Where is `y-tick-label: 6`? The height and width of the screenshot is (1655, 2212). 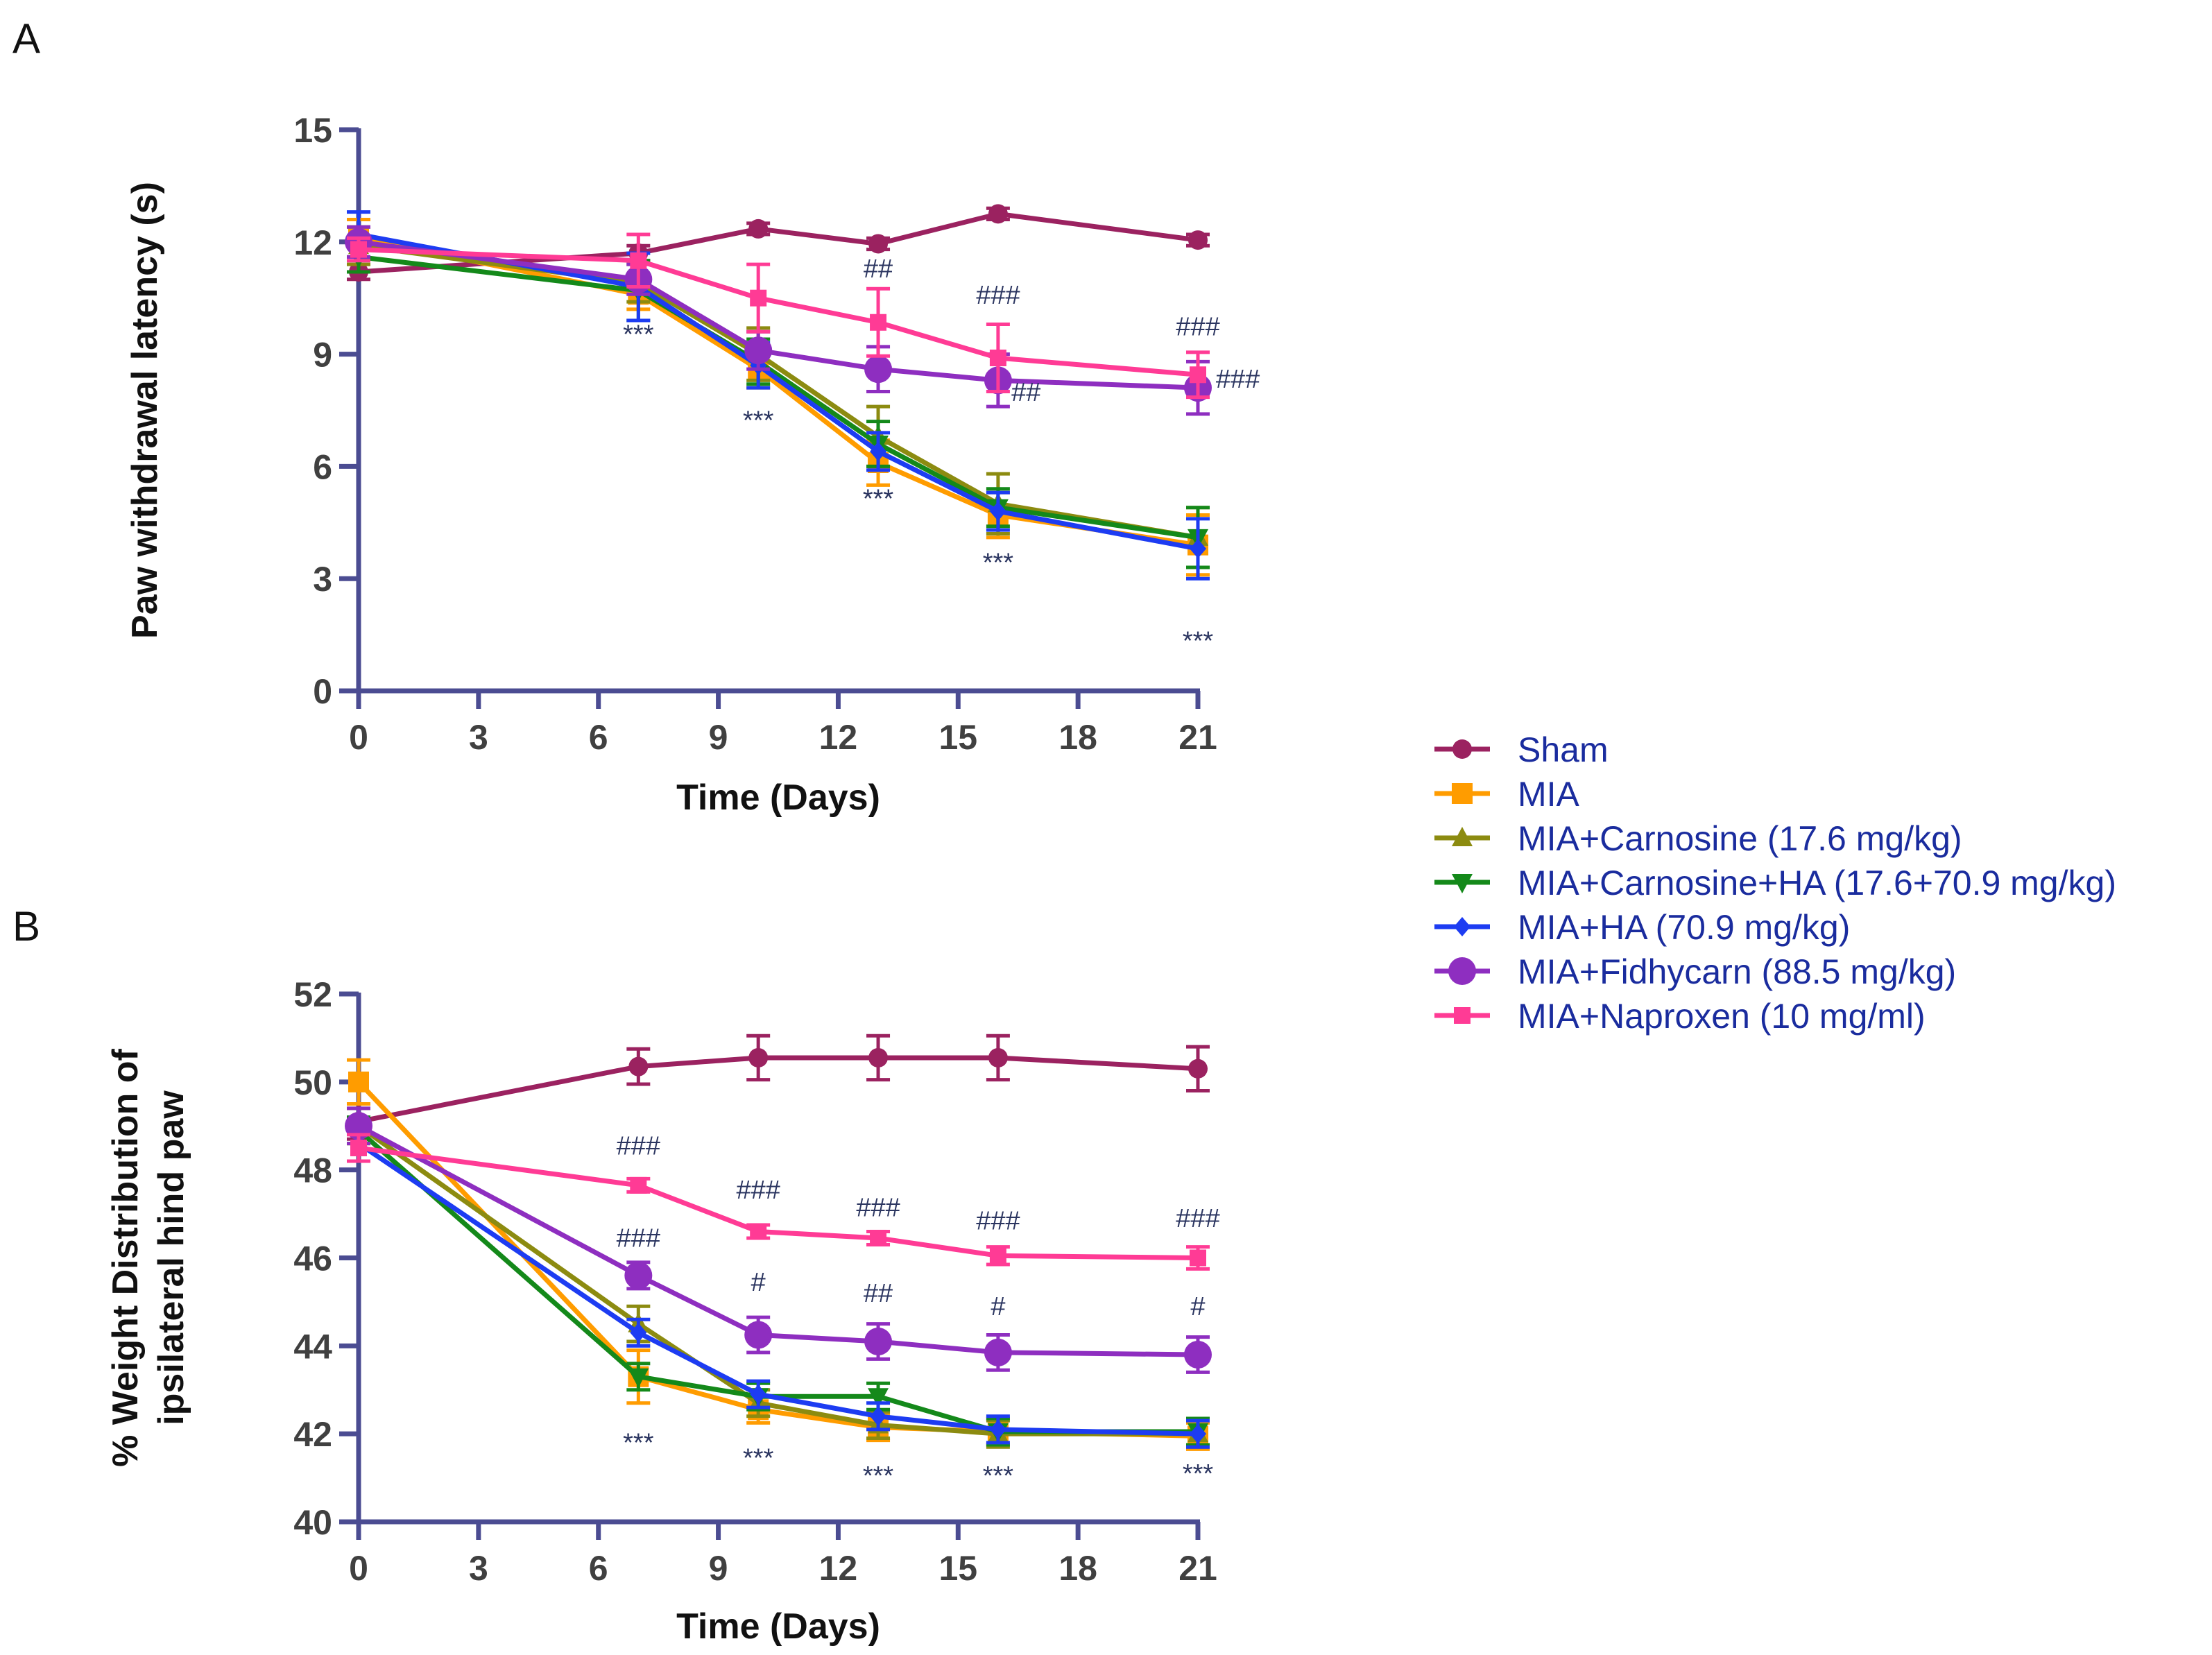
y-tick-label: 6 is located at coordinates (322, 466).